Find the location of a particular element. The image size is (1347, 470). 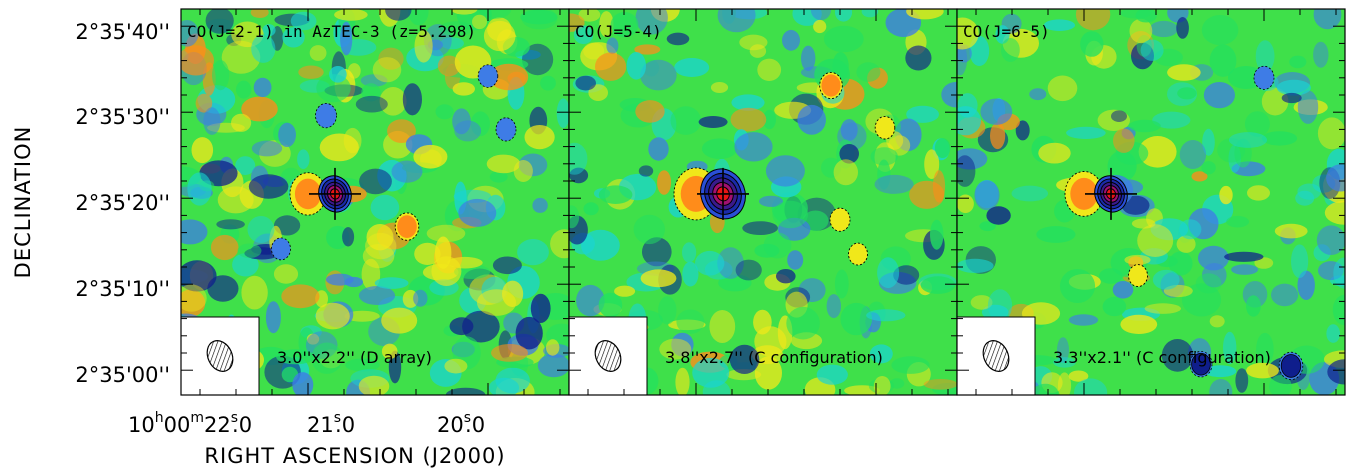

panel-title: CO(J=2-1) in AzTEC-3 (z=5.298) is located at coordinates (331, 31).